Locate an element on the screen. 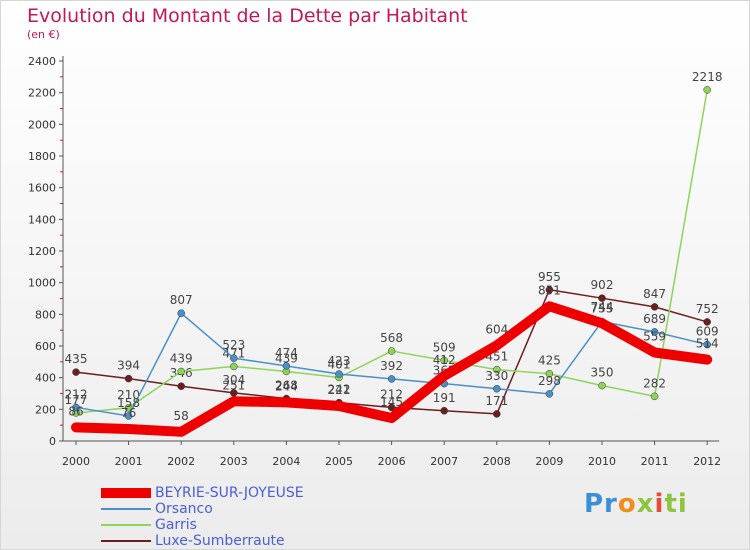  proxiti-logo: Proxiti is located at coordinates (636, 504).